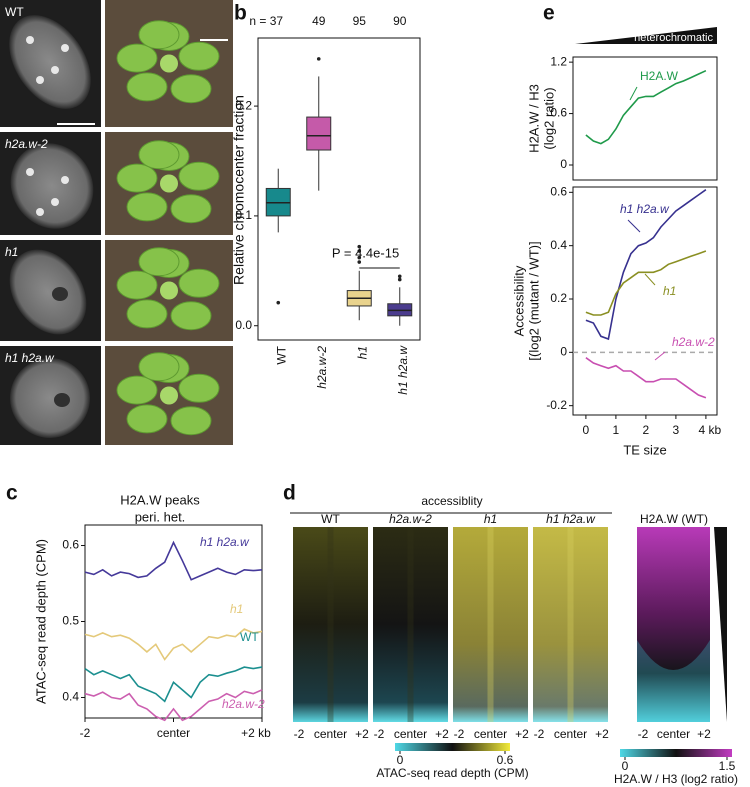  Describe the element at coordinates (676, 430) in the screenshot. I see `x-tick-label: 3` at that location.